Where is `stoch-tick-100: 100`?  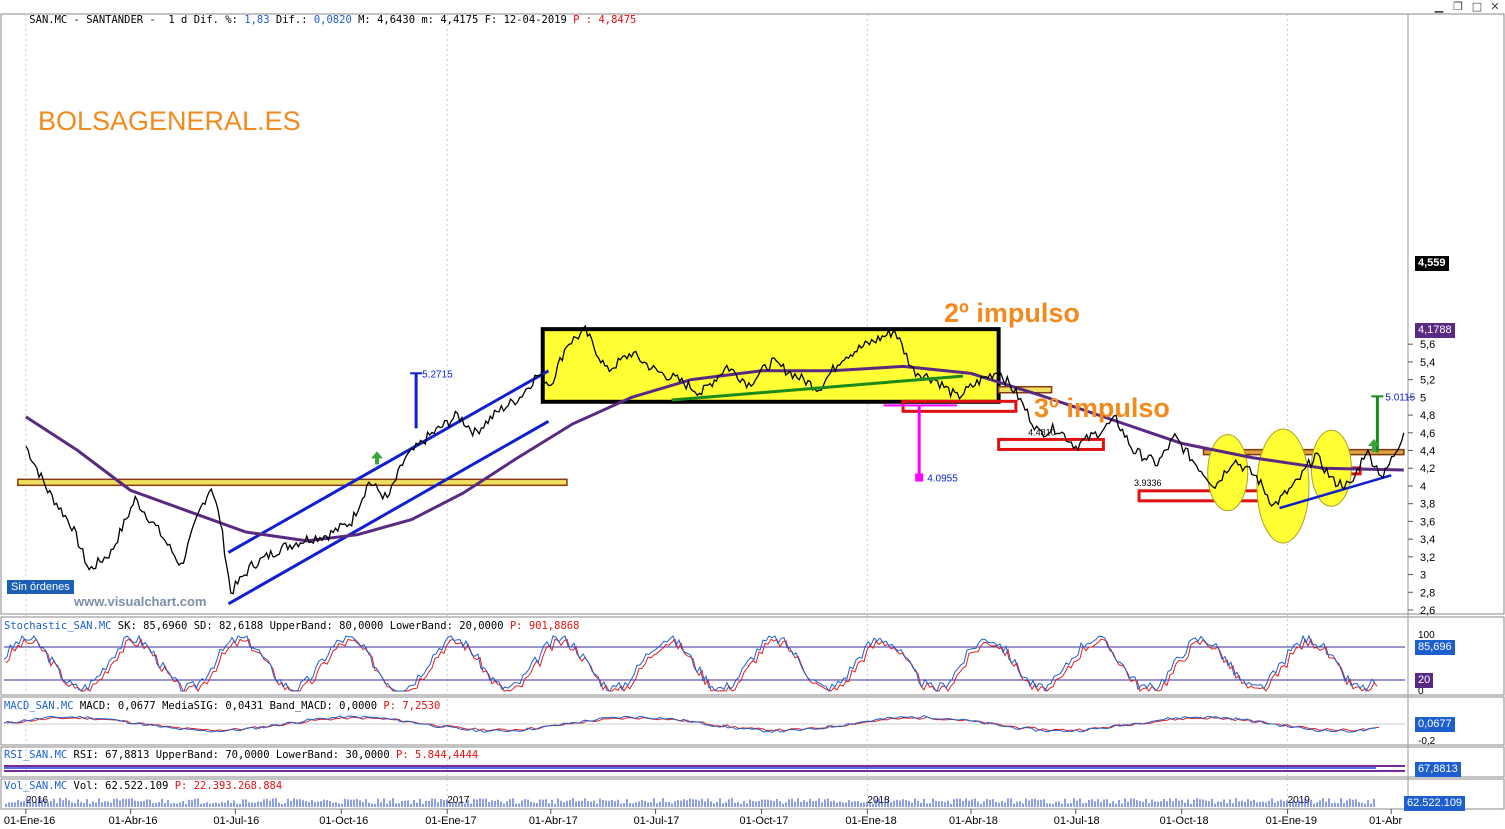 stoch-tick-100: 100 is located at coordinates (1426, 635).